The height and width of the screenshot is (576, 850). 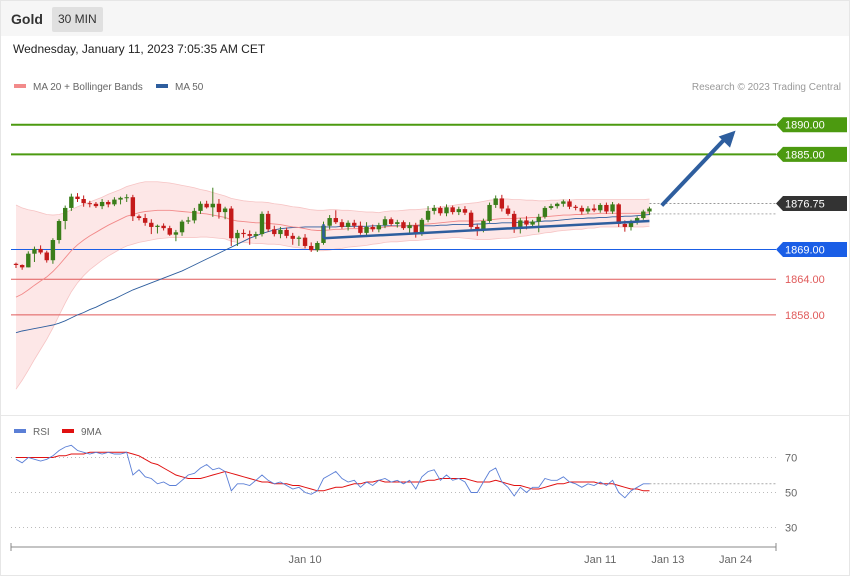 What do you see at coordinates (27, 19) in the screenshot?
I see `symbol-title: Gold` at bounding box center [27, 19].